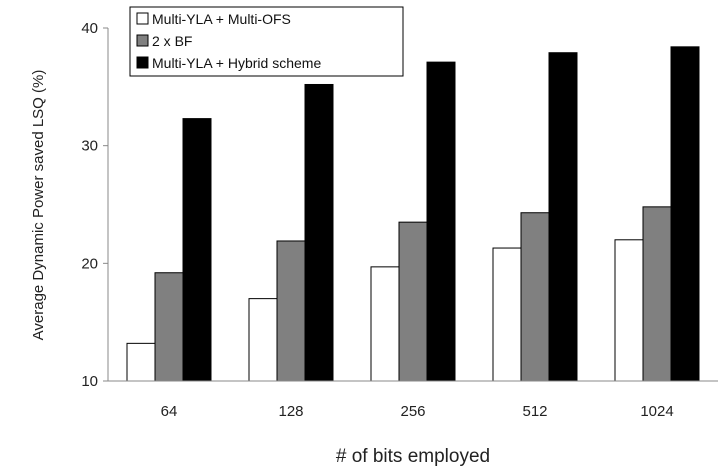  I want to click on x-axis-title: # of bits employed, so click(413, 456).